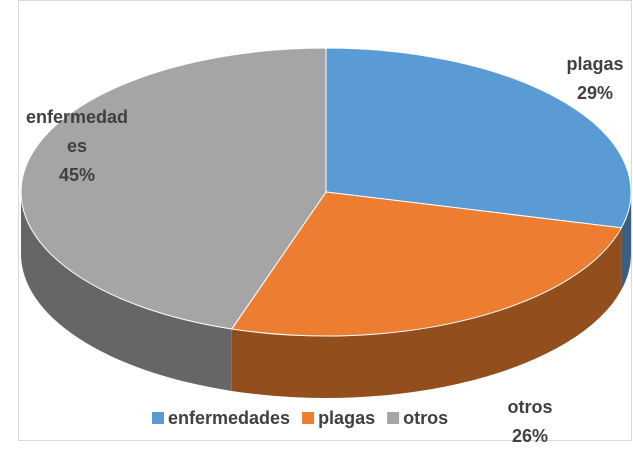 The image size is (633, 454). I want to click on data-label-value: 29%, so click(595, 93).